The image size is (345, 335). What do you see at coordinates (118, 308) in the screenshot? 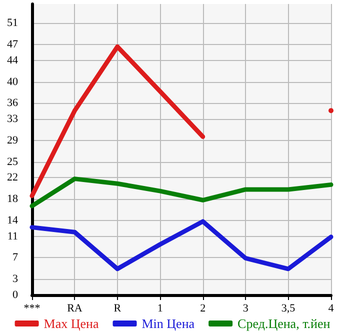
I see `x-tick-label: R` at bounding box center [118, 308].